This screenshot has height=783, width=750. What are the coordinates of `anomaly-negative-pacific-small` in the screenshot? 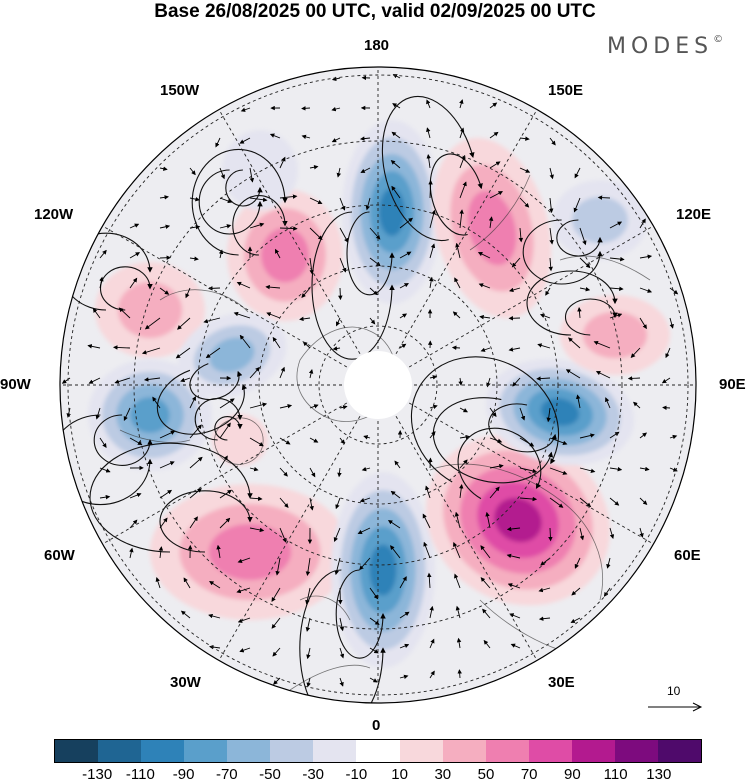 It's located at (260, 170).